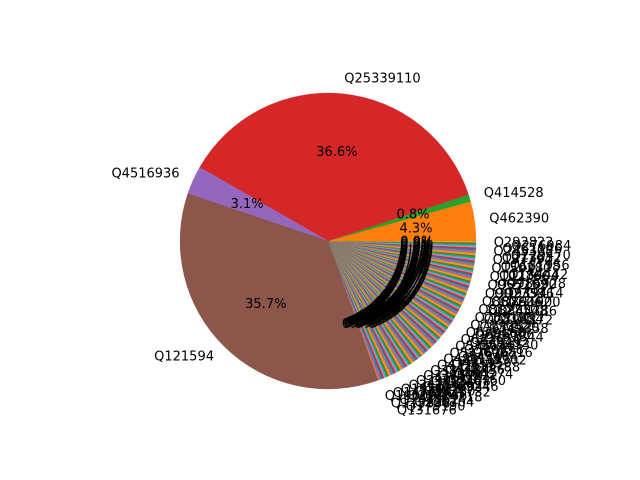 The width and height of the screenshot is (640, 480). Describe the element at coordinates (438, 396) in the screenshot. I see `minor-slice-label: Q210866` at that location.